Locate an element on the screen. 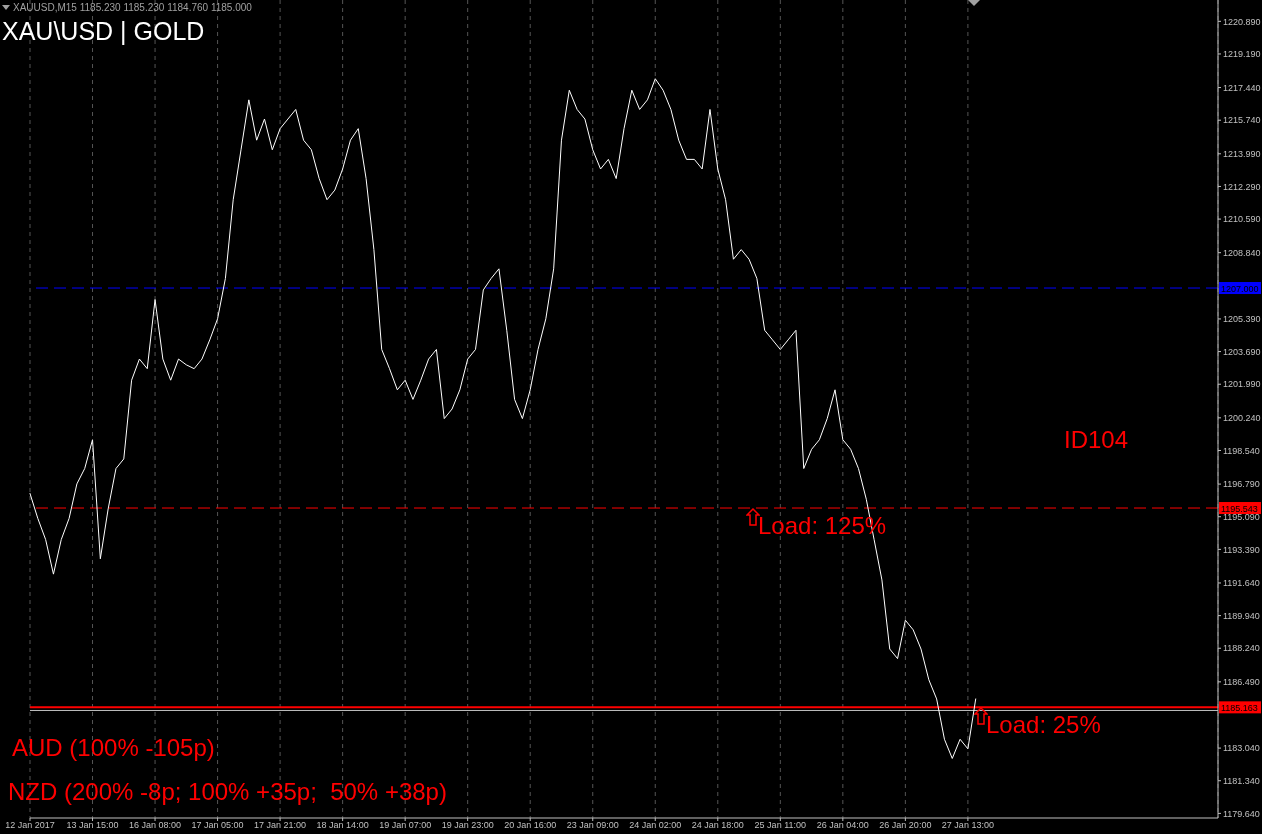 Image resolution: width=1262 pixels, height=834 pixels. x-tick-label: 18 Jan 14:00 is located at coordinates (342, 825).